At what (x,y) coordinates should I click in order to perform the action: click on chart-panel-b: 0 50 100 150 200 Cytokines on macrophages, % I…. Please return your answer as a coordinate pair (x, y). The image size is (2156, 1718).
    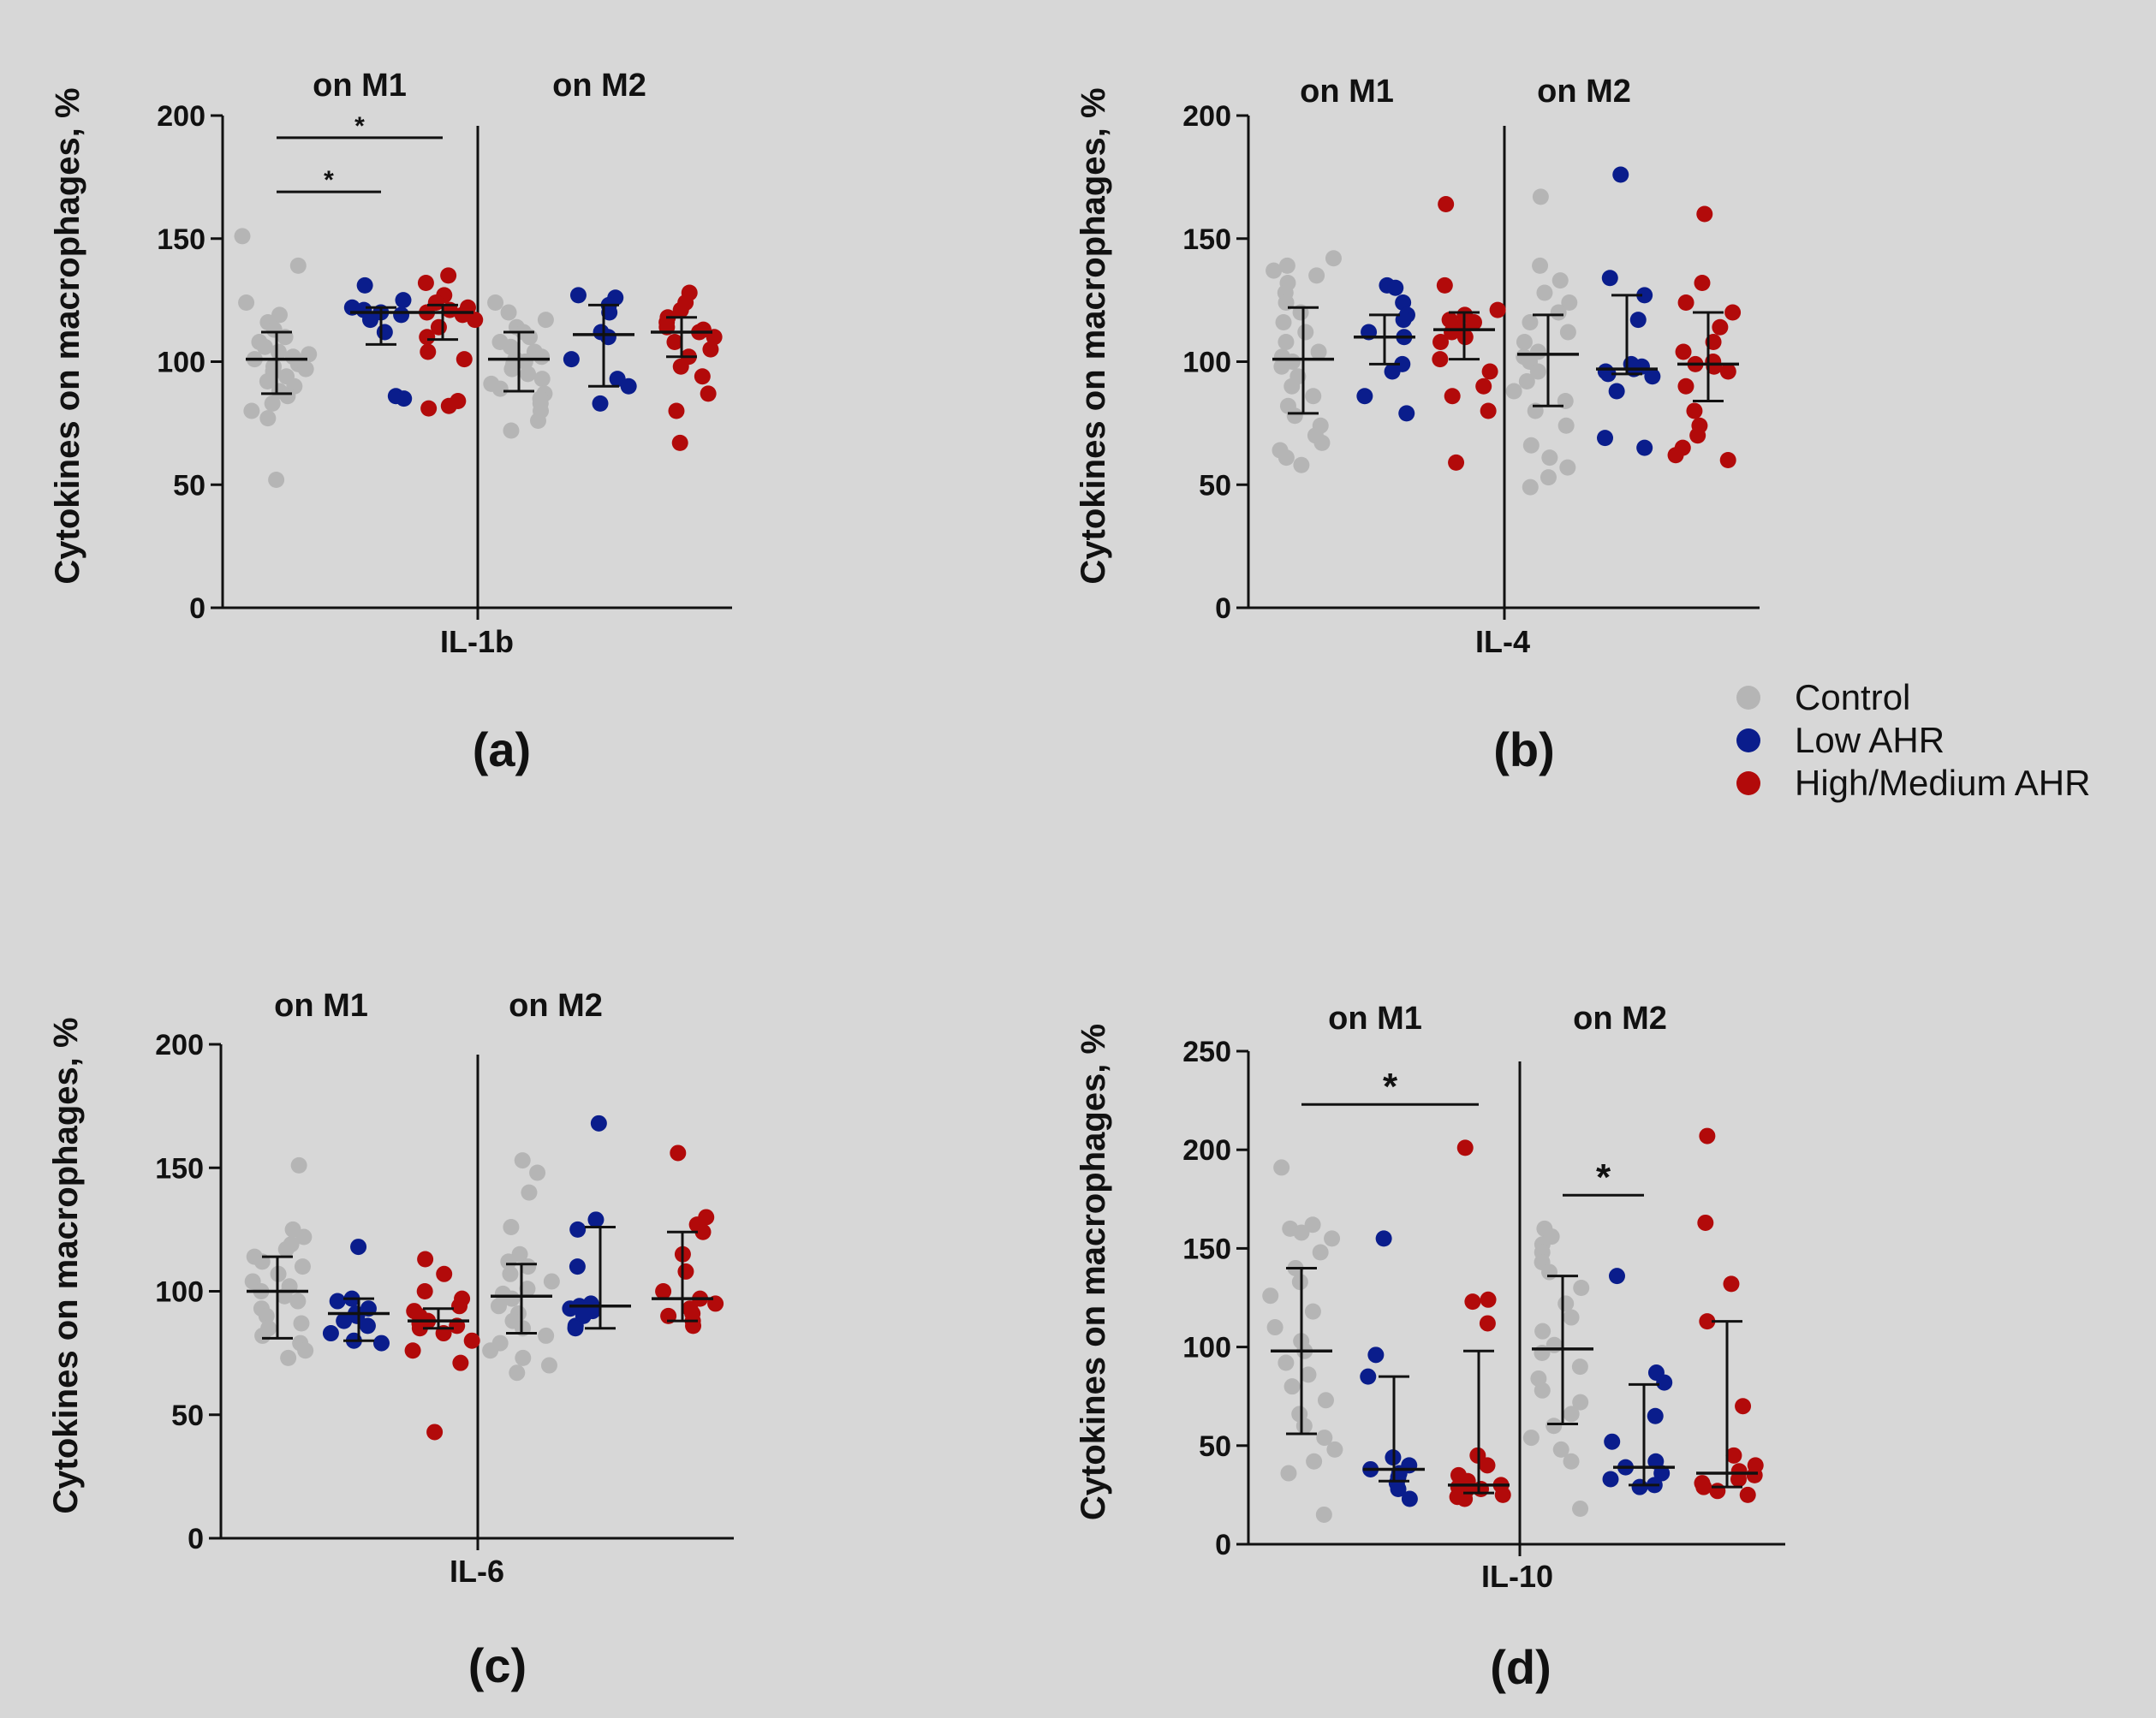
    Looking at the image, I should click on (1418, 425).